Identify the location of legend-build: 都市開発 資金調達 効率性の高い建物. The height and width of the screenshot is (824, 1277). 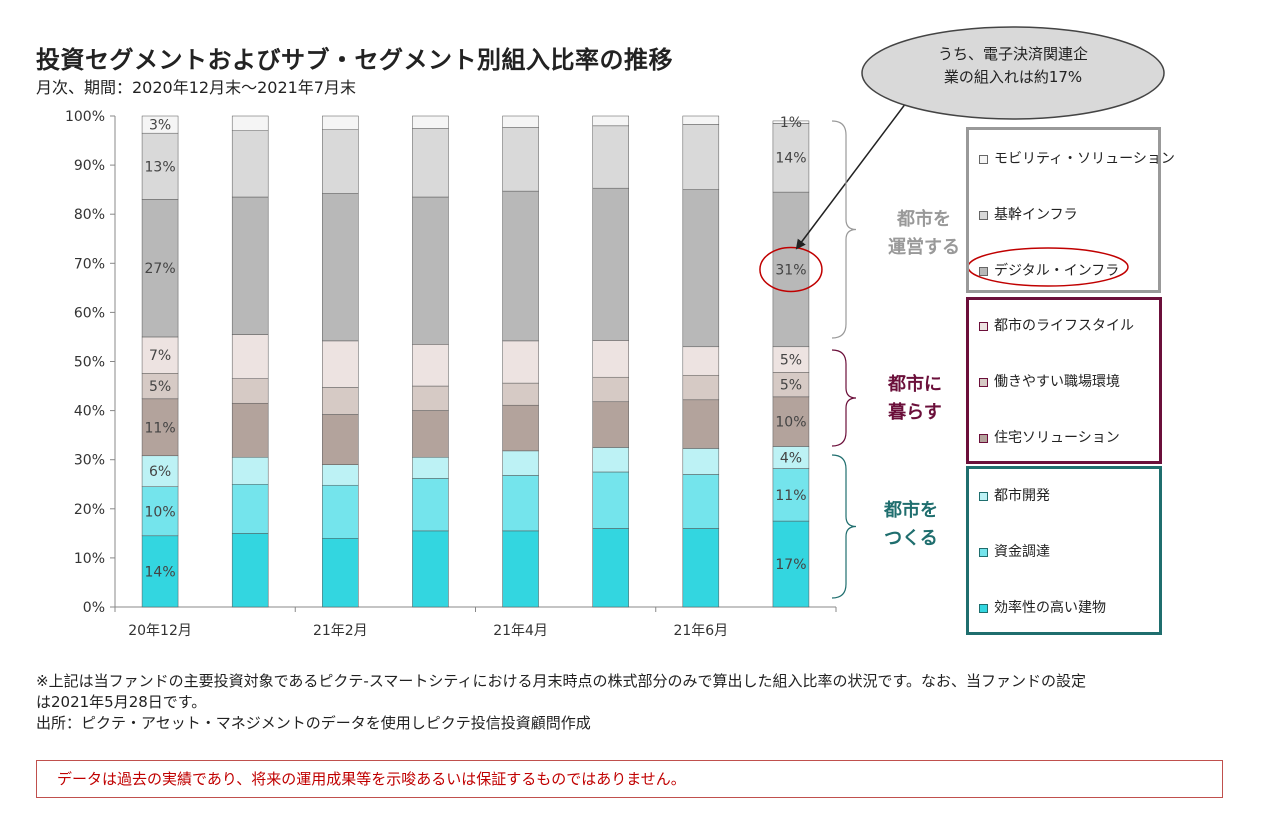
(1064, 550).